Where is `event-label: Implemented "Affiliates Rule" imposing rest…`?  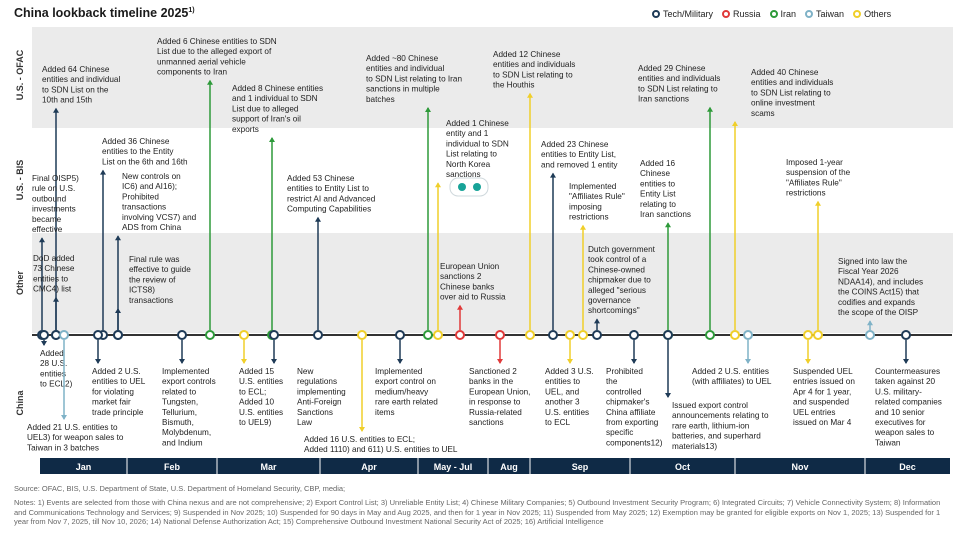
event-label: Implemented "Affiliates Rule" imposing rest… is located at coordinates (597, 202).